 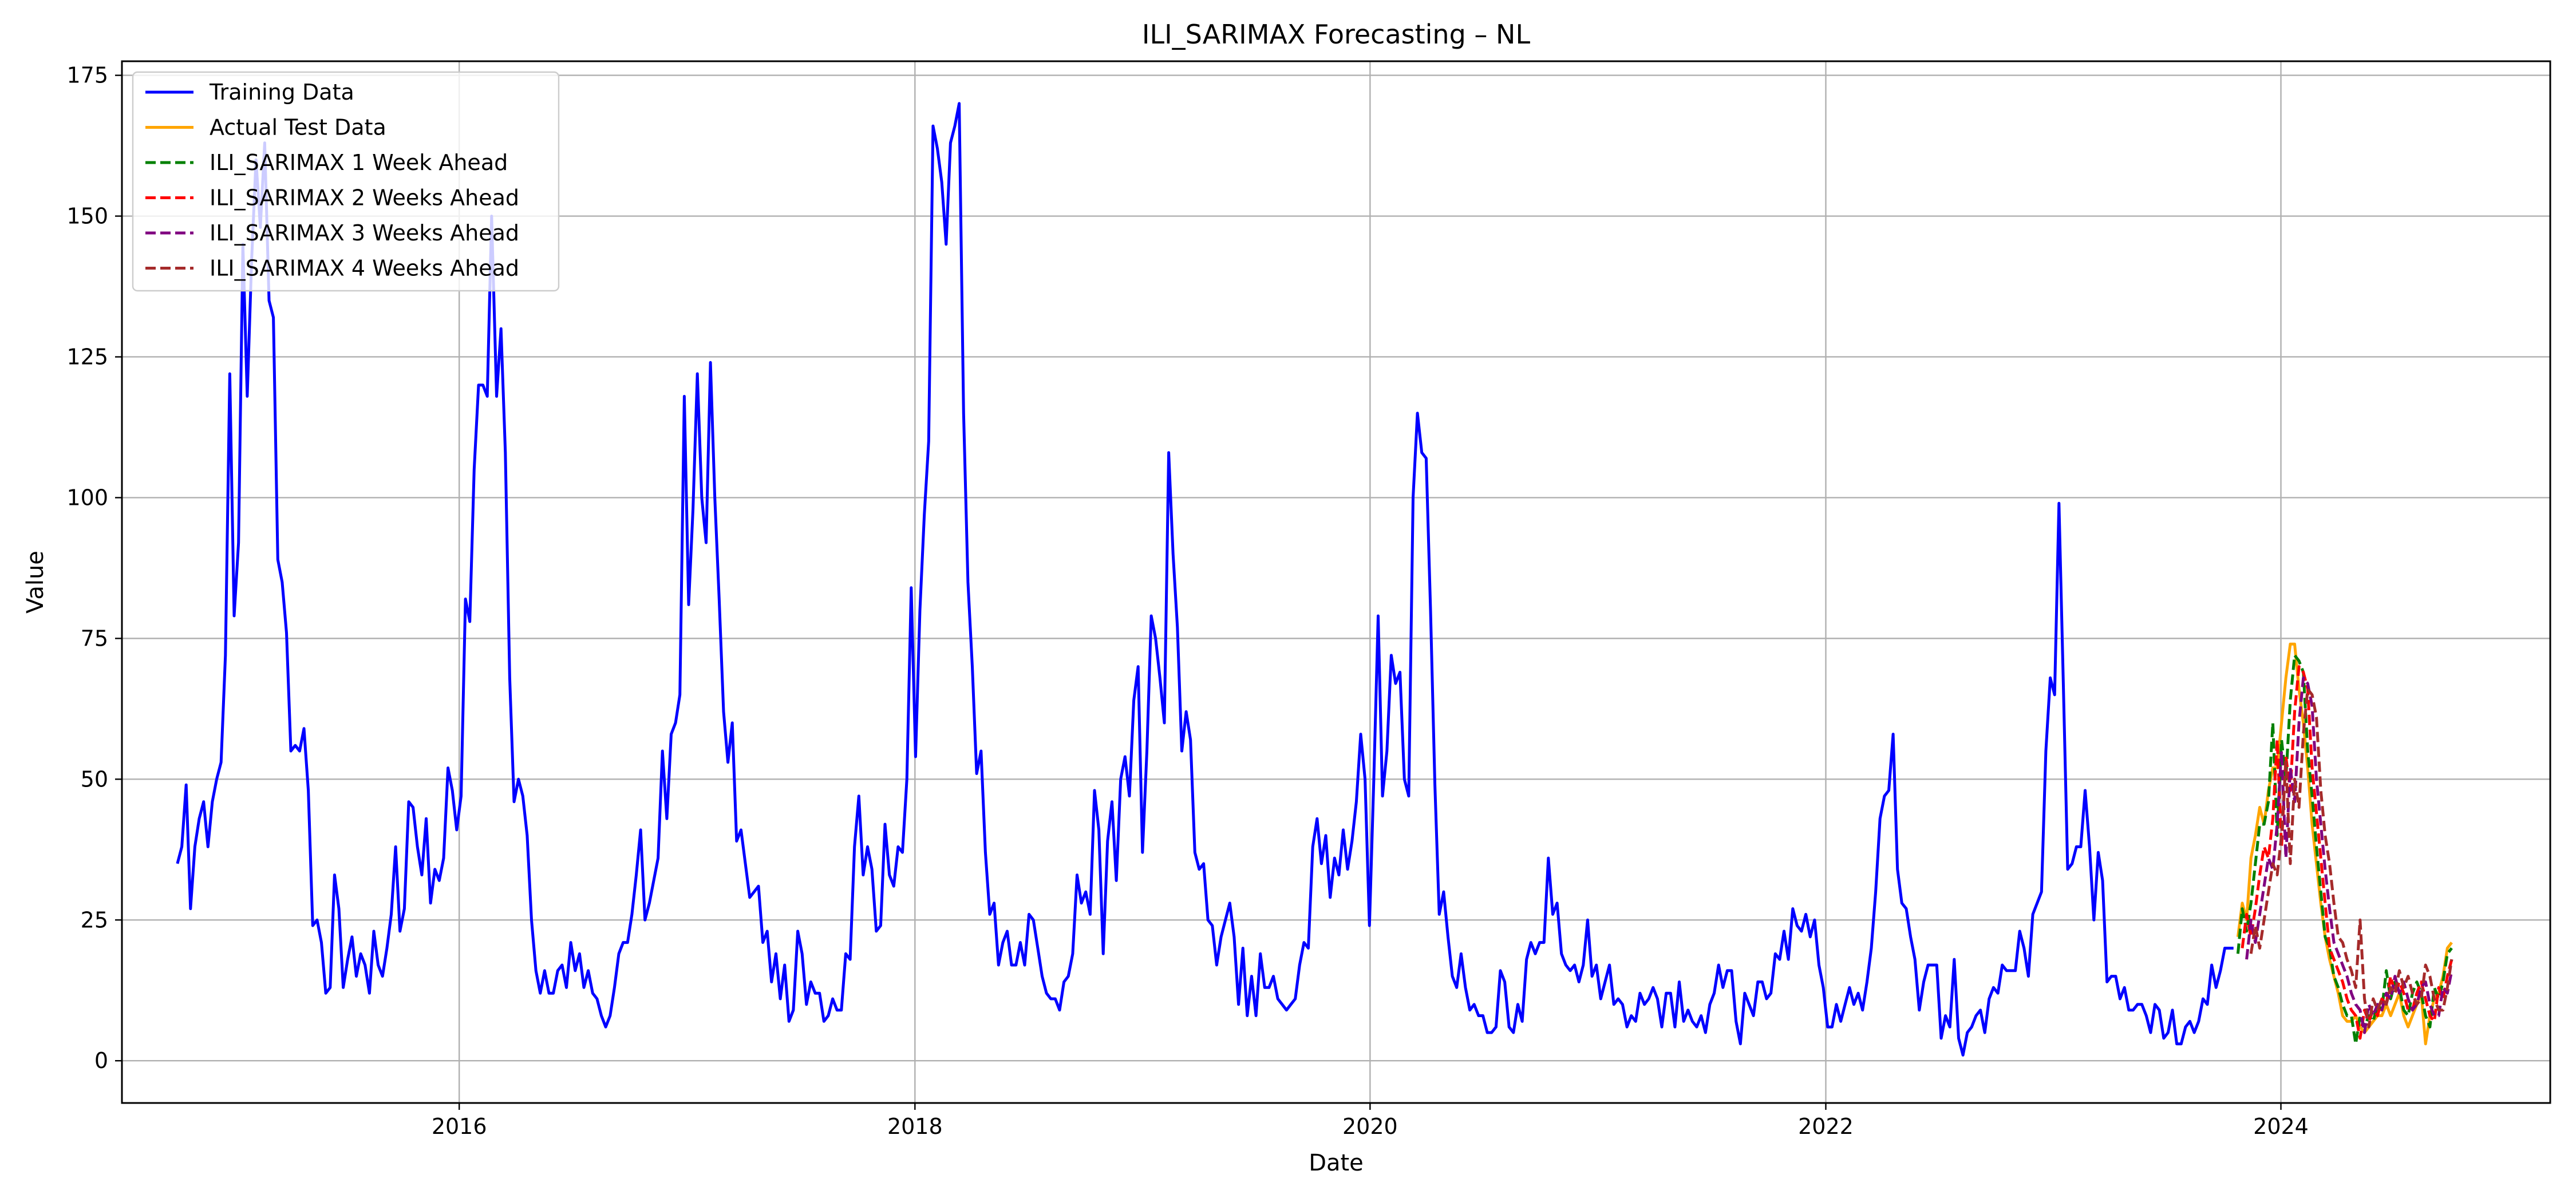 I want to click on y-axis-label: Value, so click(x=35, y=582).